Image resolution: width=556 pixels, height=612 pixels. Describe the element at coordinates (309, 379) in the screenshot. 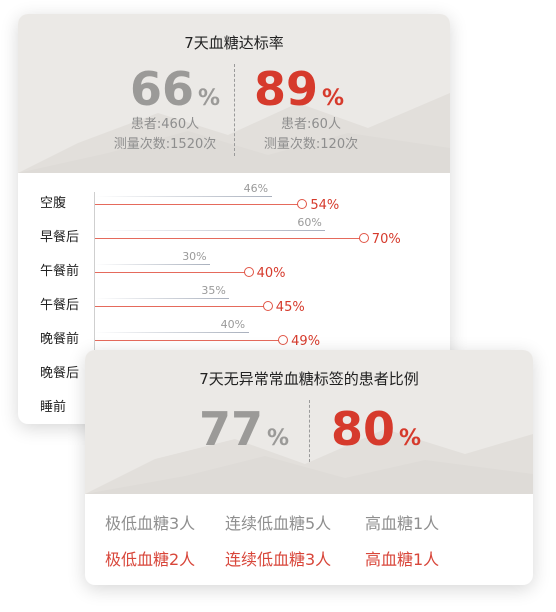

I see `tag-ratio-title: 7天无异常常血糖标签的患者比例` at that location.